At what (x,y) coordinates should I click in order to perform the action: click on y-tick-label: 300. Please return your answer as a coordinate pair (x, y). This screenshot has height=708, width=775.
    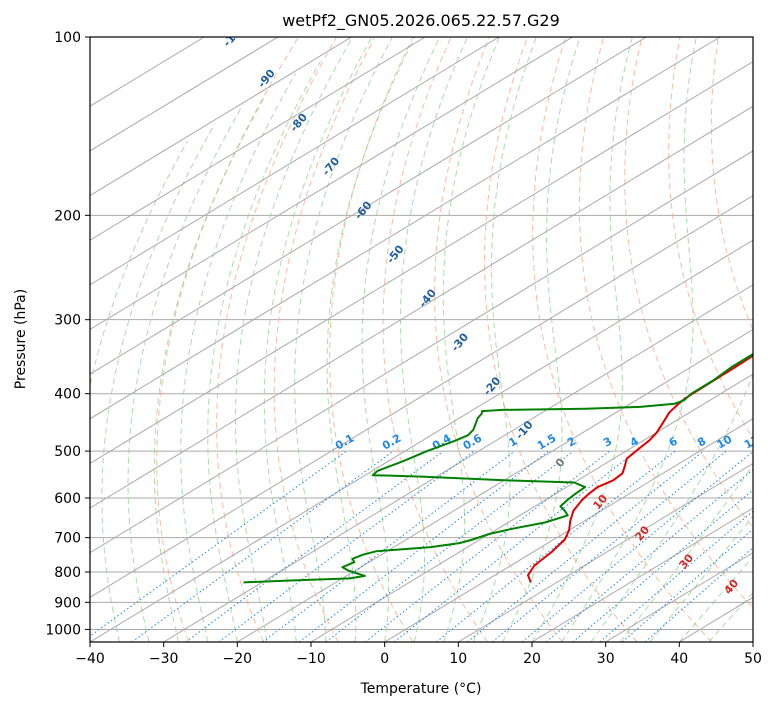
    Looking at the image, I should click on (67, 321).